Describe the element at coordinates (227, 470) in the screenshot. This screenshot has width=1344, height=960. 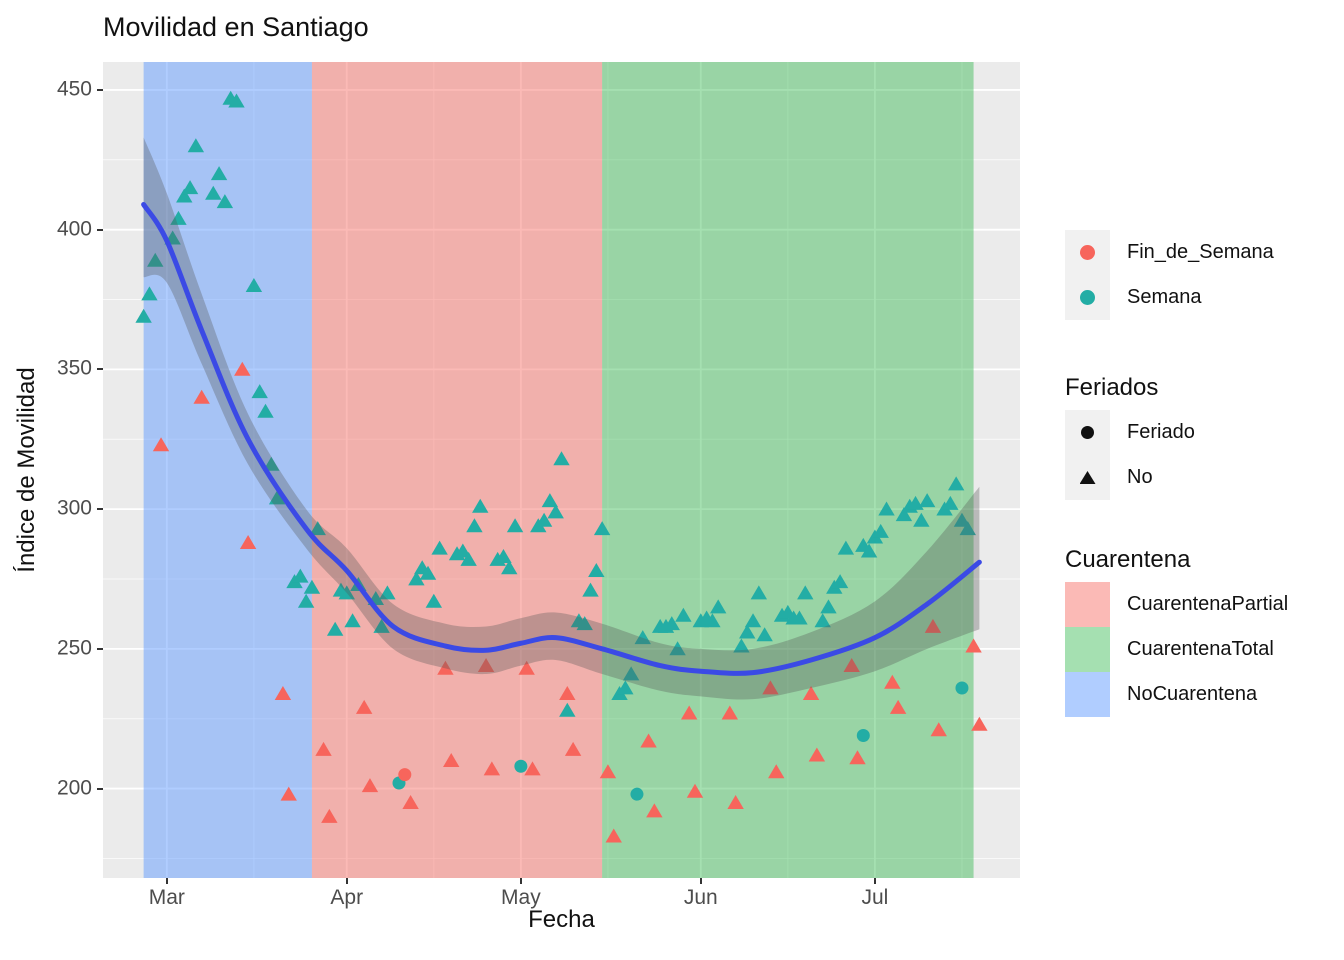
I see `band-nocuarentena` at that location.